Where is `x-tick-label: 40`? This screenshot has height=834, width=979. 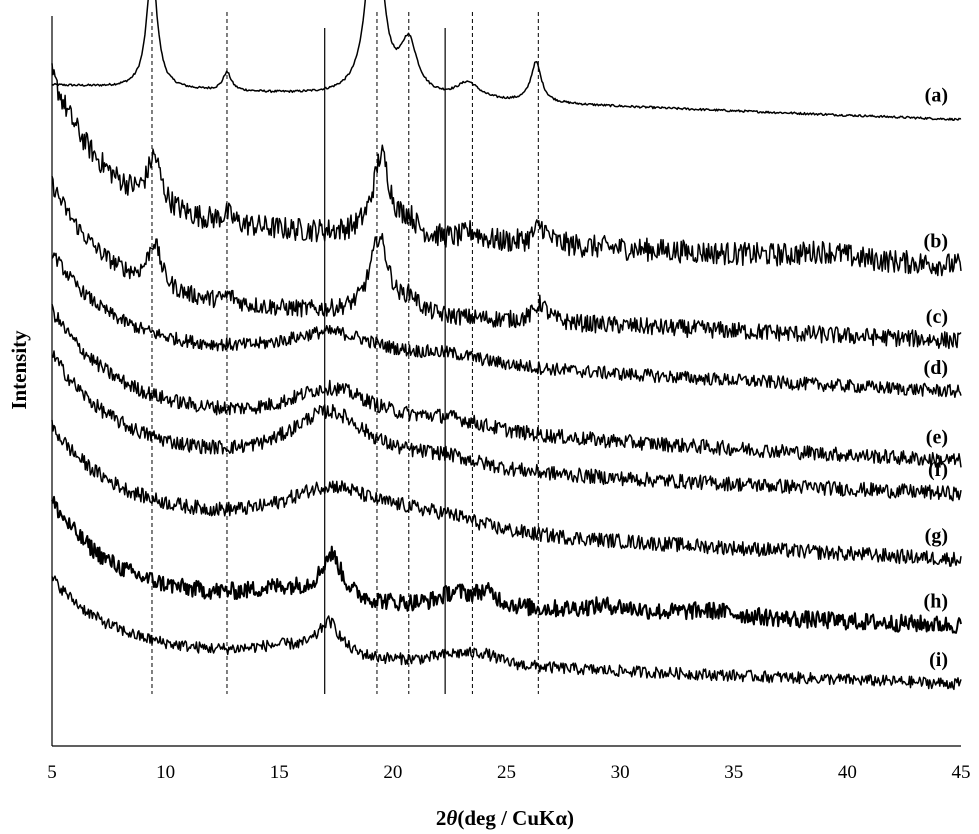 x-tick-label: 40 is located at coordinates (847, 772).